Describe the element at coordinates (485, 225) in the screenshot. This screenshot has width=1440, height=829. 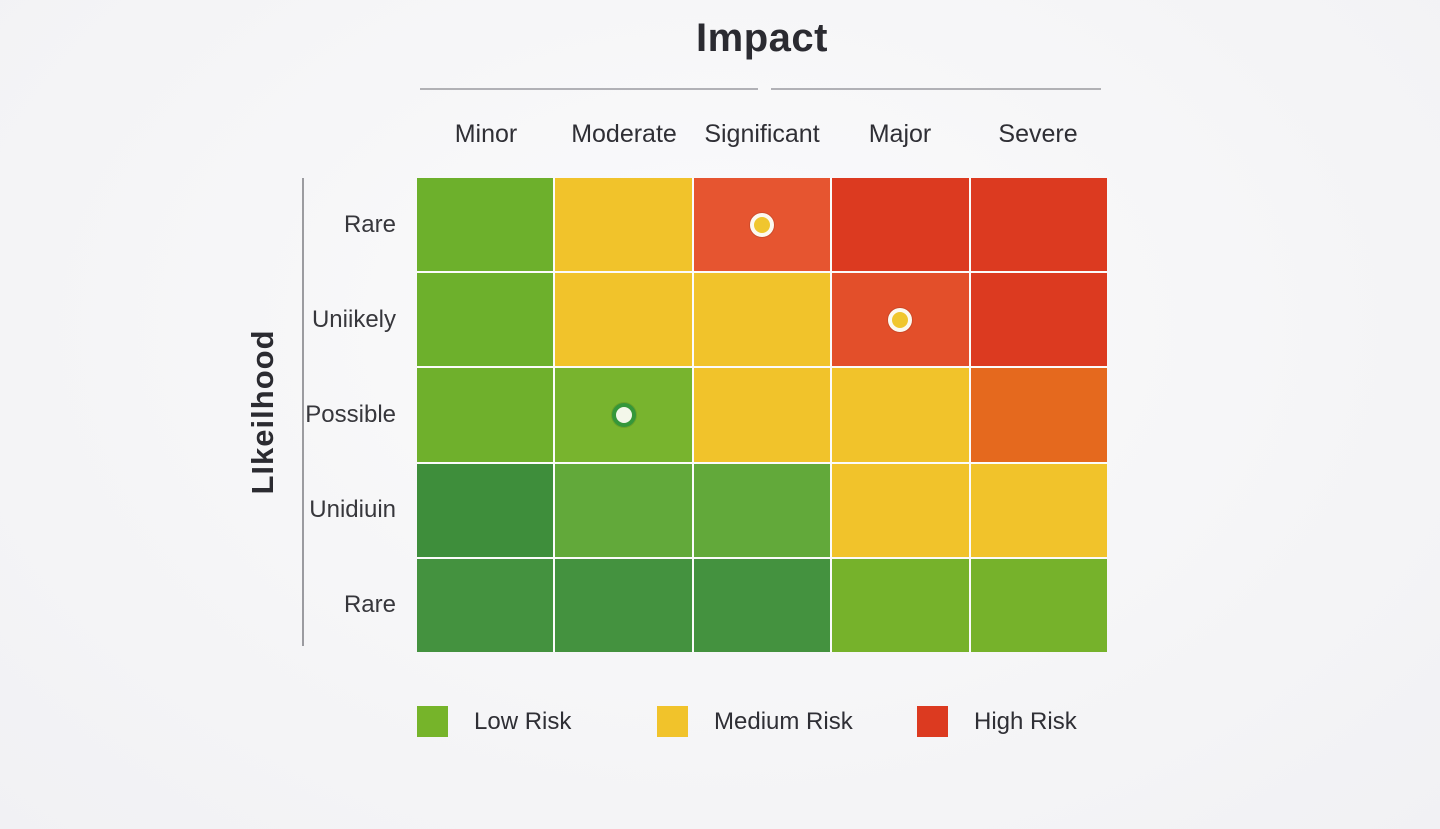
I see `matrix-cell-r1c1` at that location.